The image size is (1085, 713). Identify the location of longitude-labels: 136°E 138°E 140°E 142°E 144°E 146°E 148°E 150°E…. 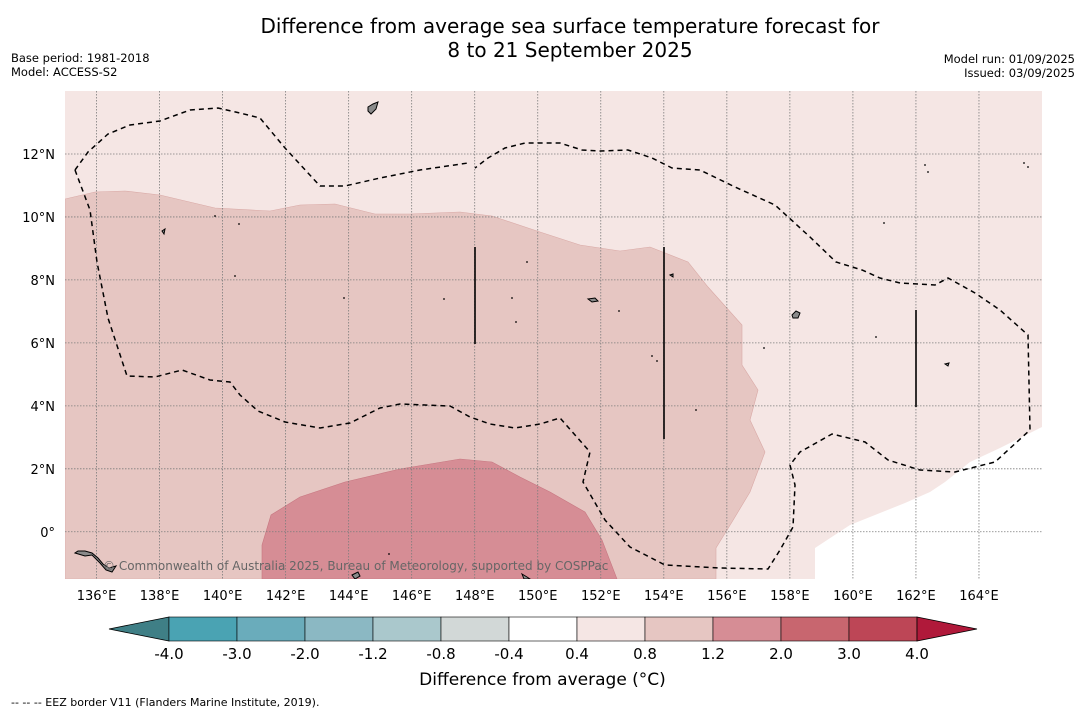
(538, 596).